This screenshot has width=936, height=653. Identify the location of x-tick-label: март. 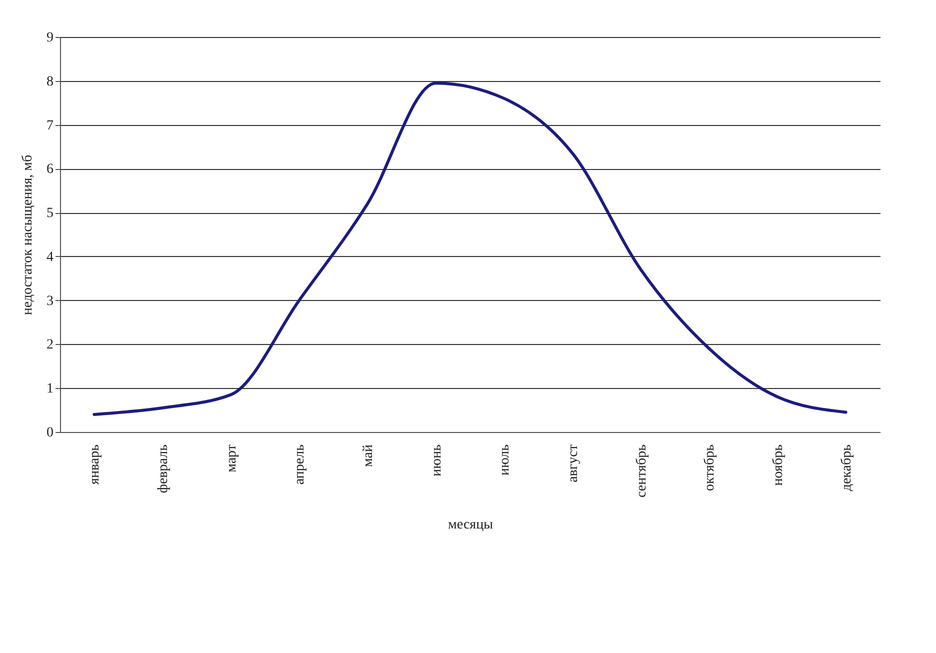
(232, 458).